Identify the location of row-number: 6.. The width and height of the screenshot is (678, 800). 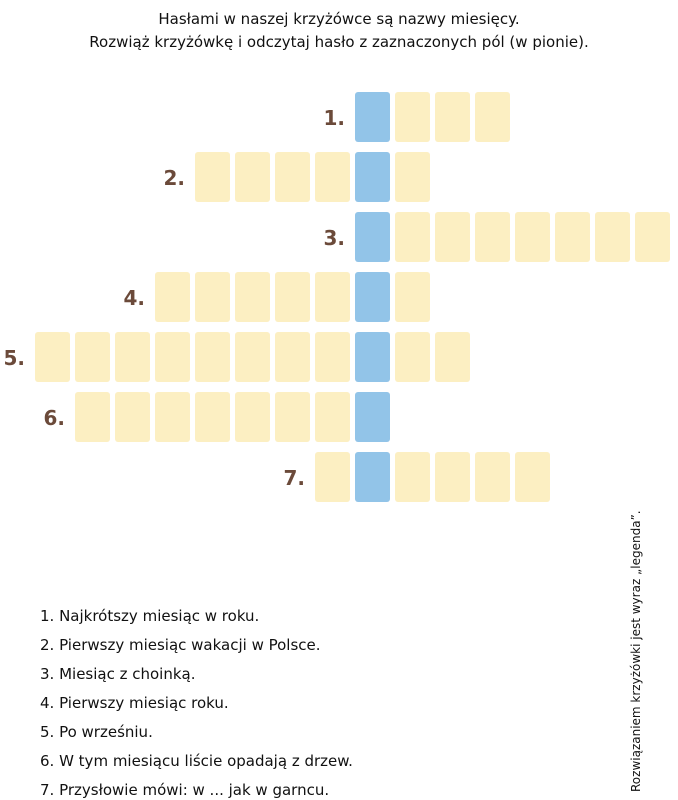
(54, 418).